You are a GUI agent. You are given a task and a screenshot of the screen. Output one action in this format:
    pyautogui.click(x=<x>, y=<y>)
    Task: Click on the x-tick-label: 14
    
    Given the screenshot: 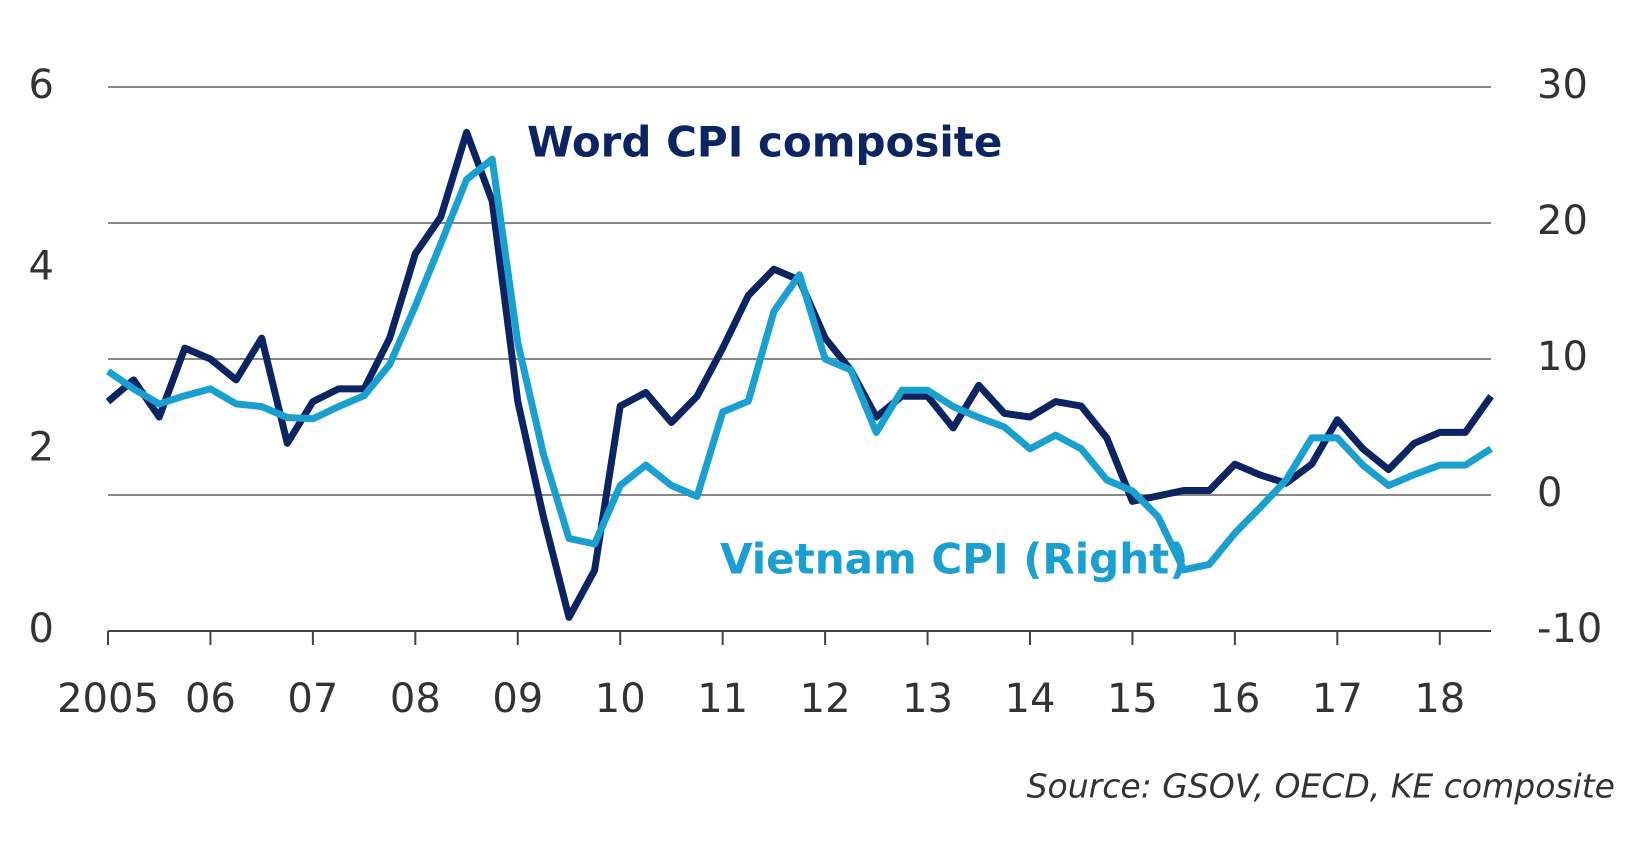 What is the action you would take?
    pyautogui.click(x=1030, y=699)
    